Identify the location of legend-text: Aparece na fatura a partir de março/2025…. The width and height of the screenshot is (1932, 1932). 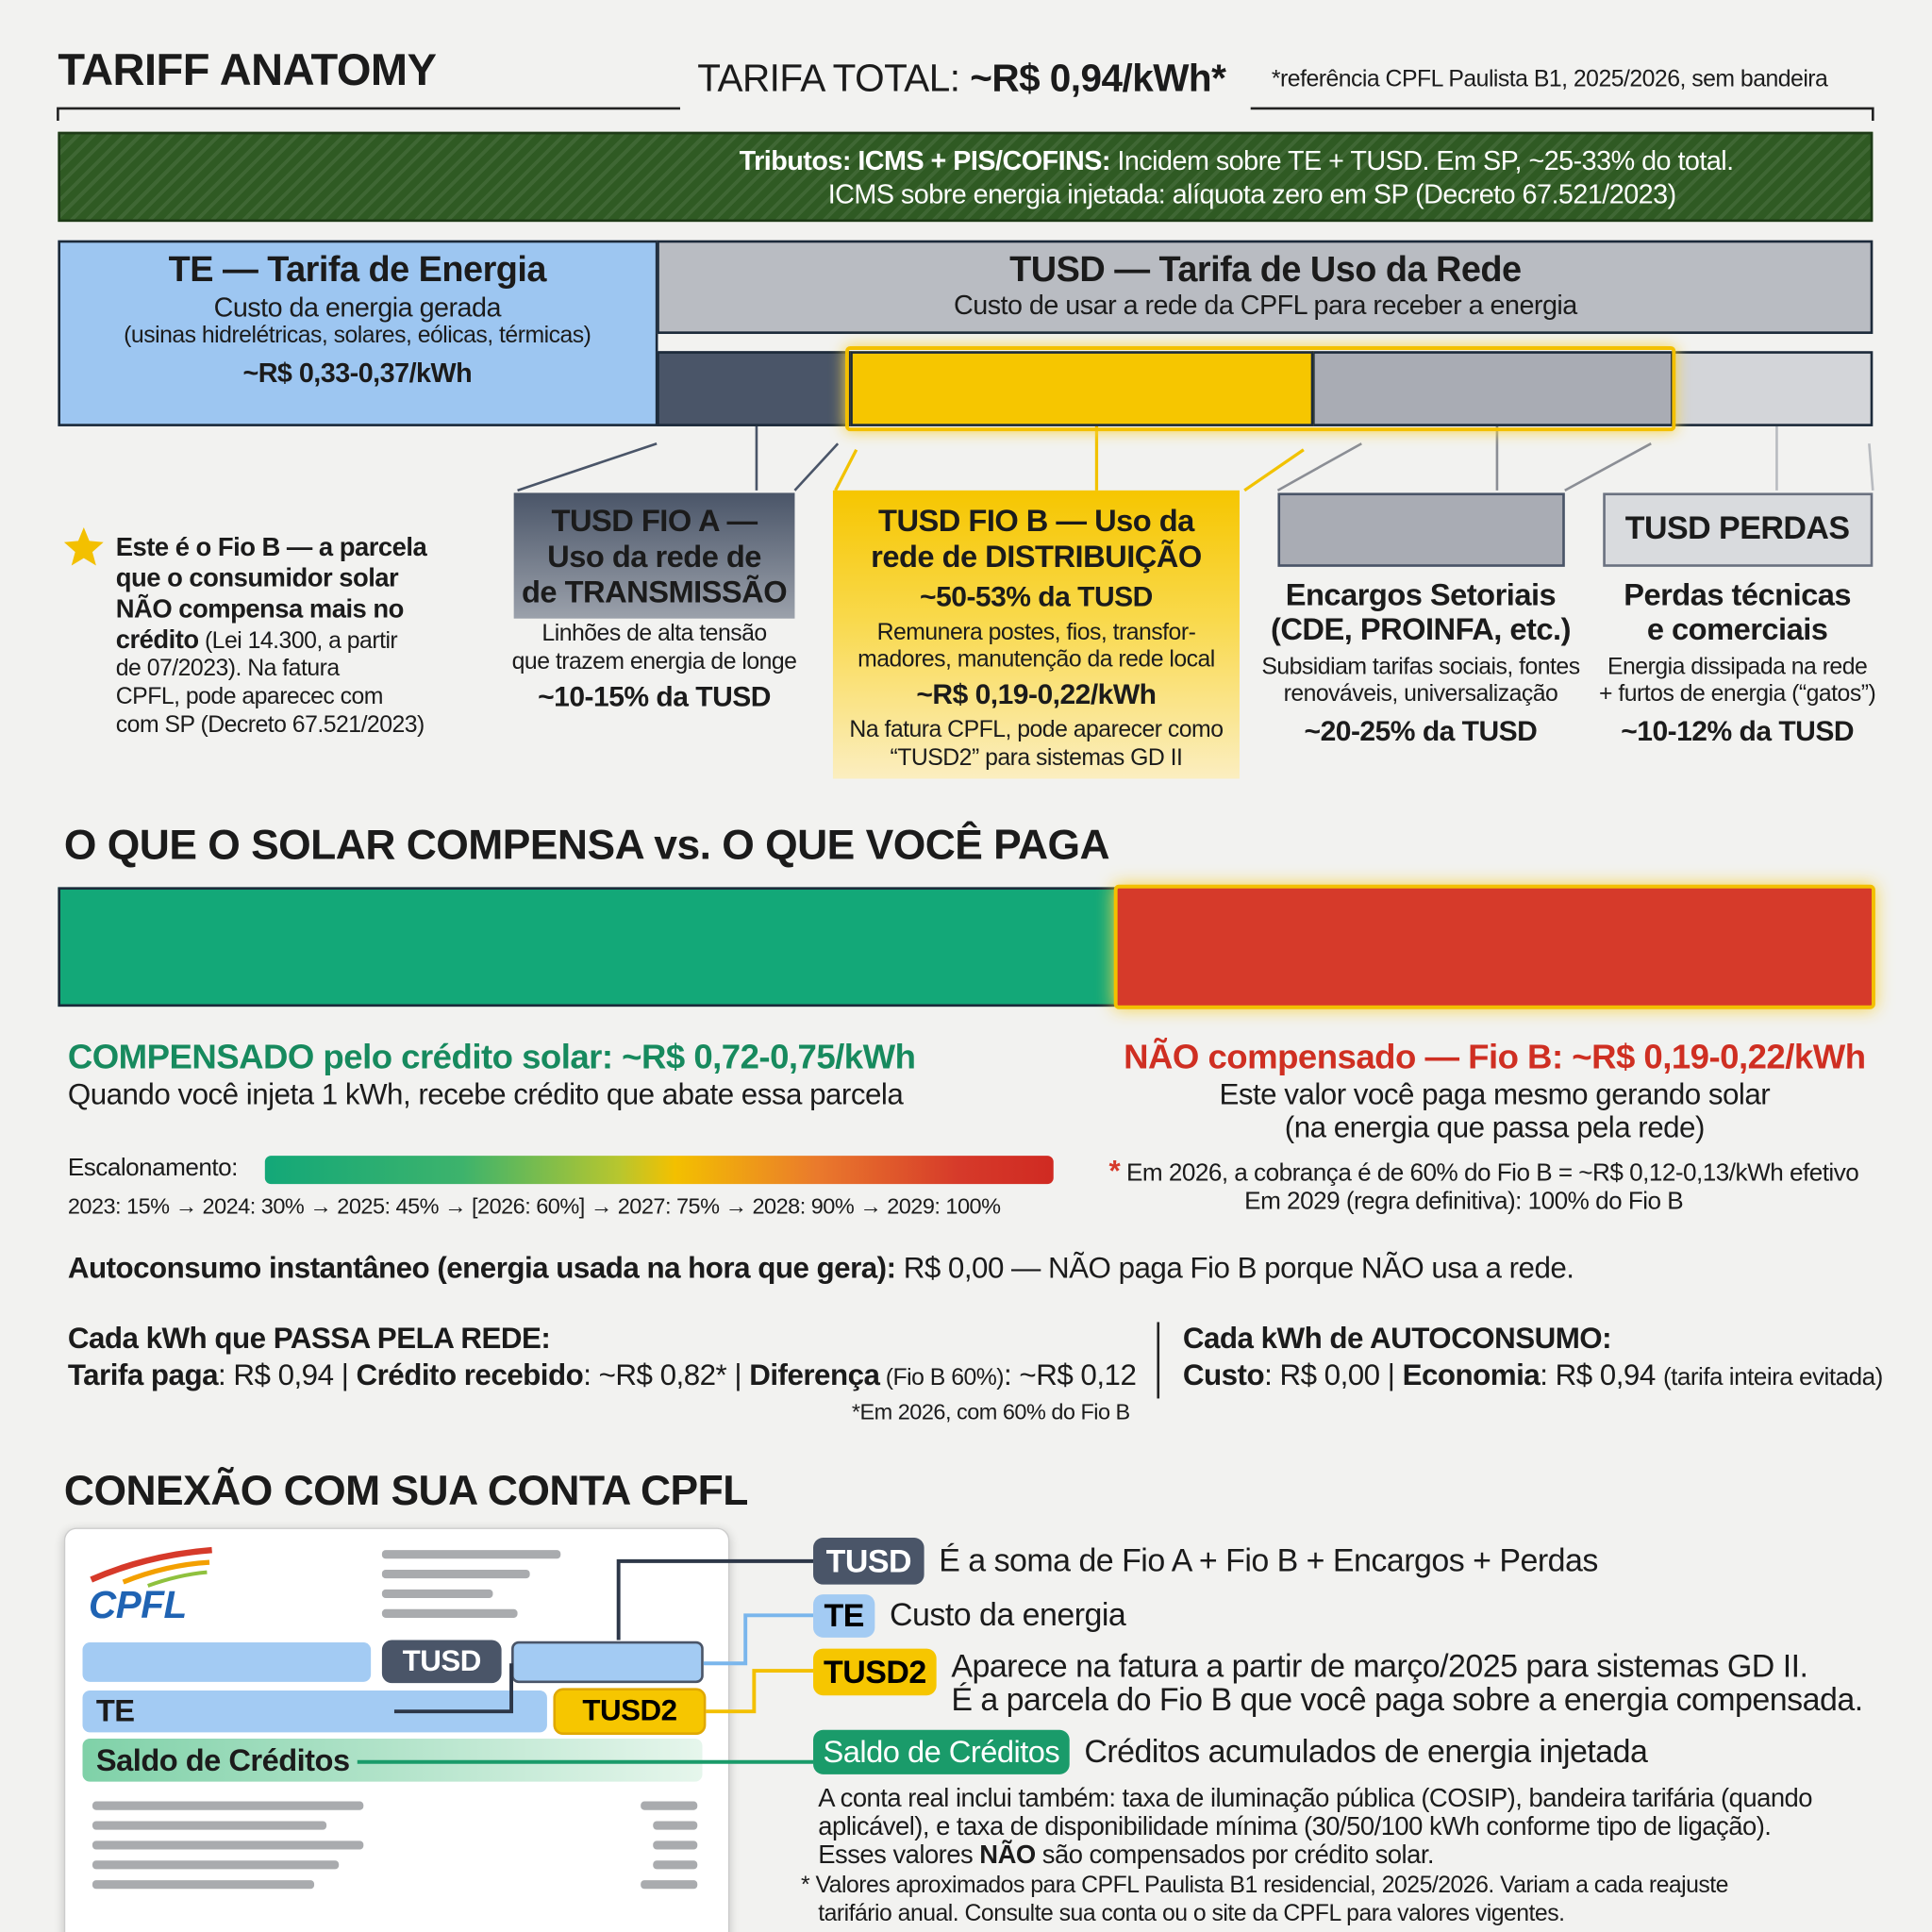
(1380, 1666).